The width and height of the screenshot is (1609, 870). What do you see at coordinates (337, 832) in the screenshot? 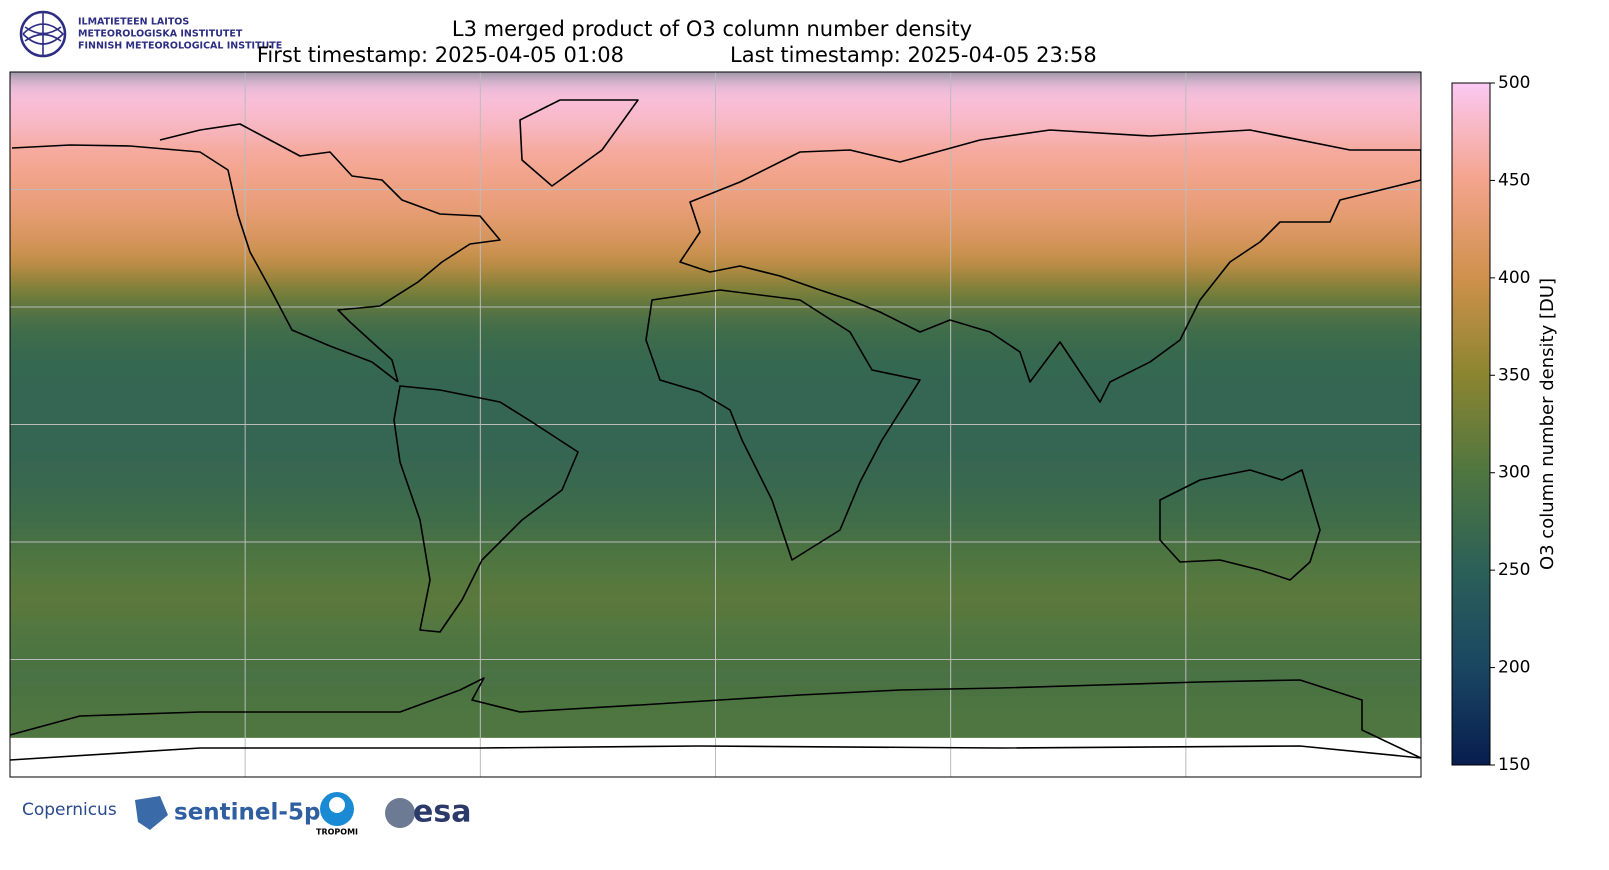
I see `logo-tropomi: TROPOMI` at bounding box center [337, 832].